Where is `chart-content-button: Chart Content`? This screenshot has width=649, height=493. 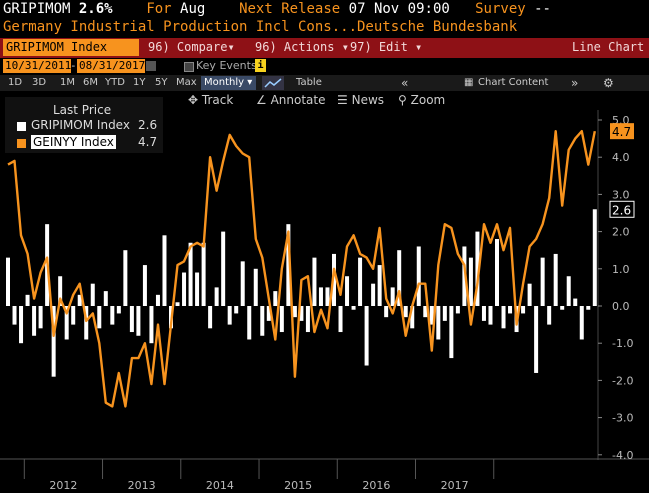 chart-content-button: Chart Content is located at coordinates (513, 82).